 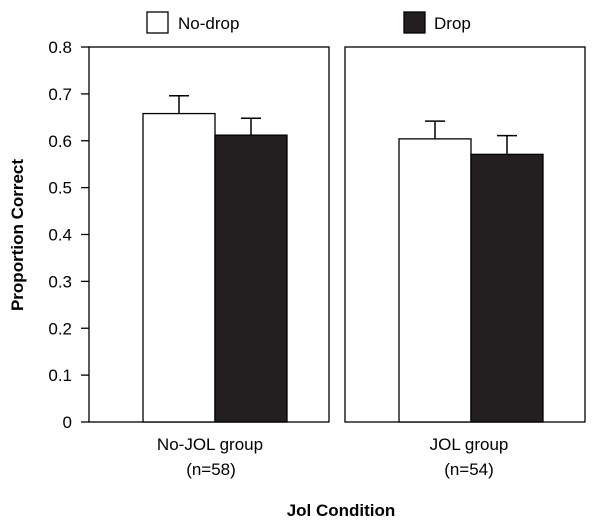 What do you see at coordinates (308, 22) in the screenshot?
I see `legend: No-drop Drop` at bounding box center [308, 22].